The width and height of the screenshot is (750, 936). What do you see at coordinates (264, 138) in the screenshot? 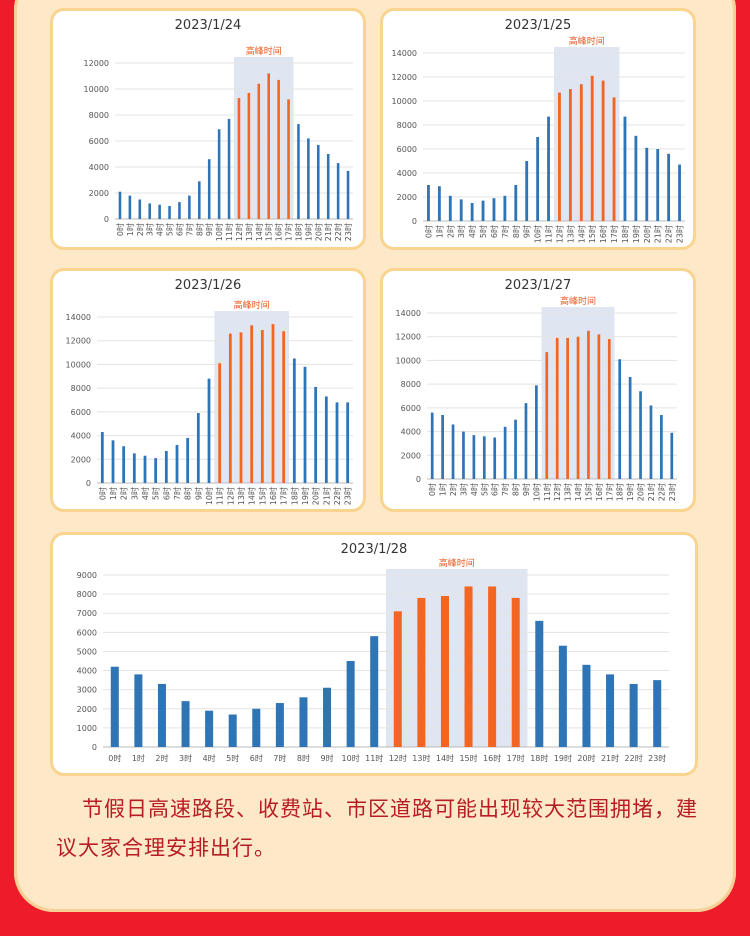
I see `peak-period-band` at bounding box center [264, 138].